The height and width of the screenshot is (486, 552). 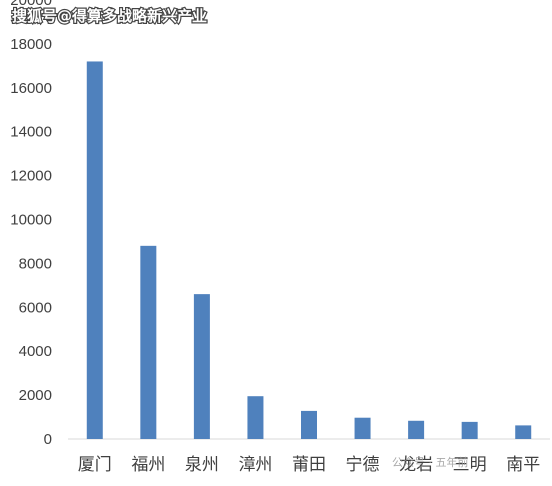 I want to click on x-axis-ticks: 厦门 福州 泉州 漳州 莆田 宁德 龙岩 三明 南平, so click(x=309, y=465).